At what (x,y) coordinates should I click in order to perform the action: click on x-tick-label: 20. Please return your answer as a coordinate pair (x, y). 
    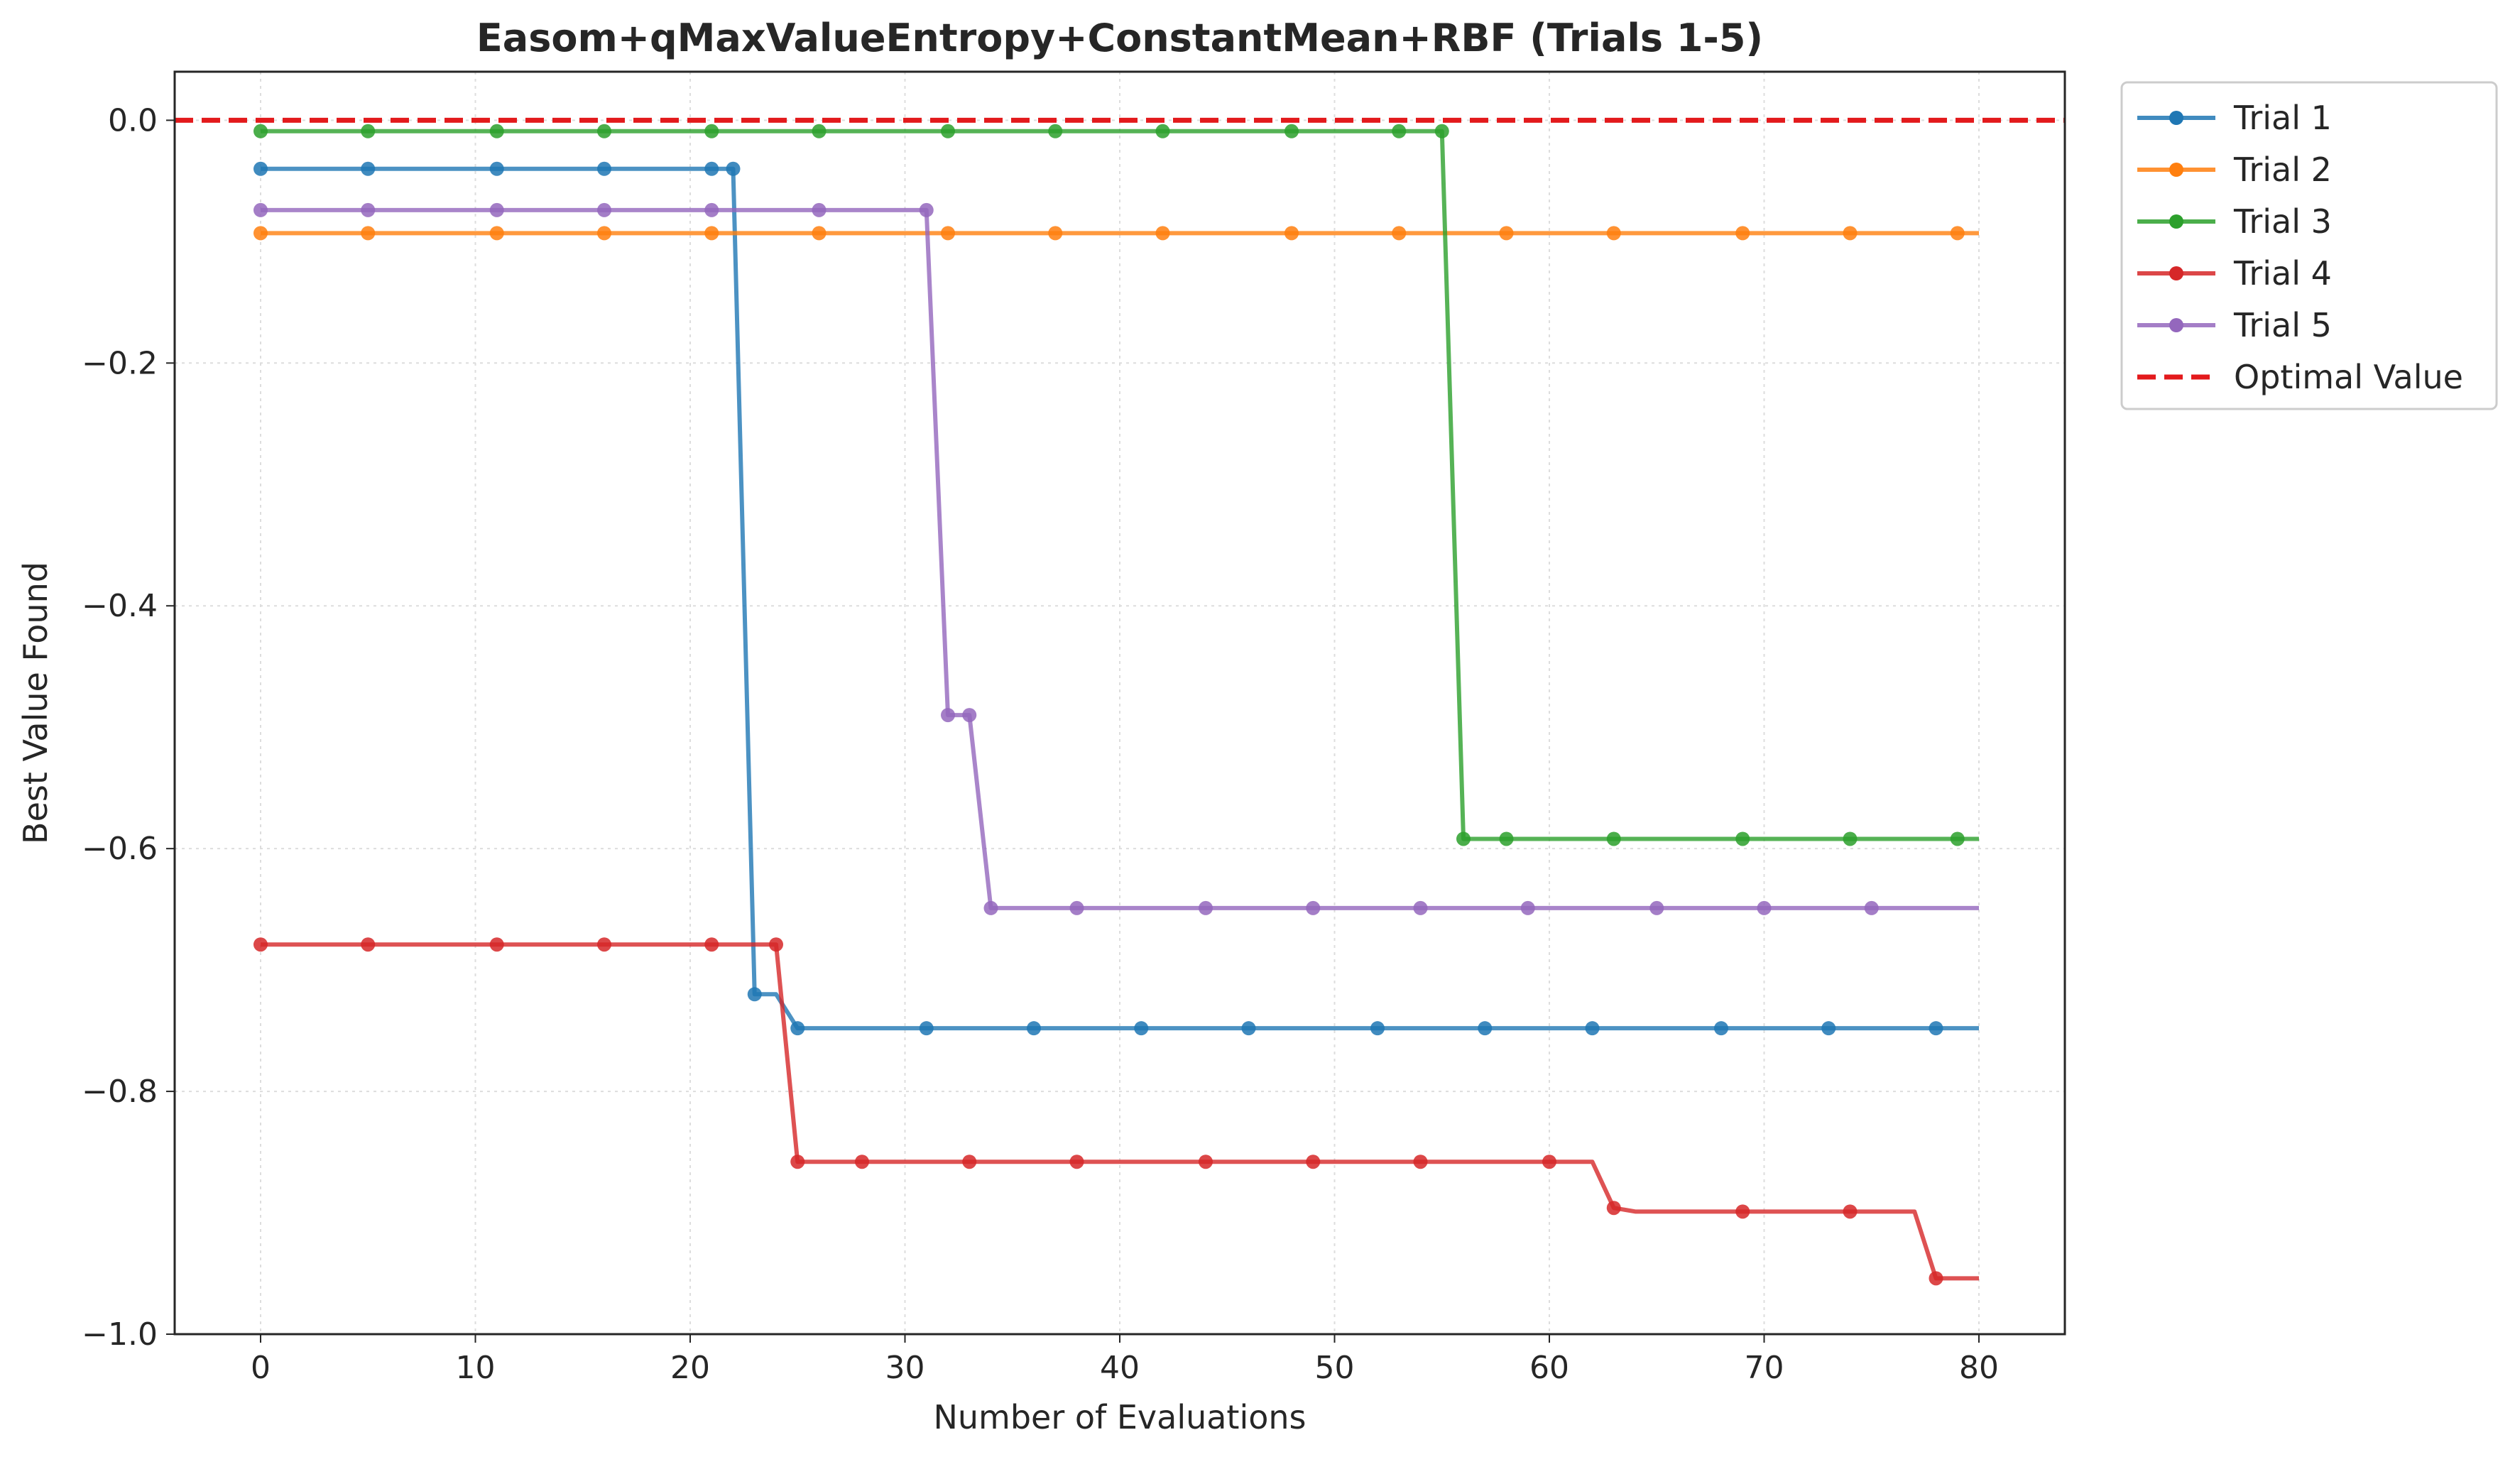
    Looking at the image, I should click on (690, 1368).